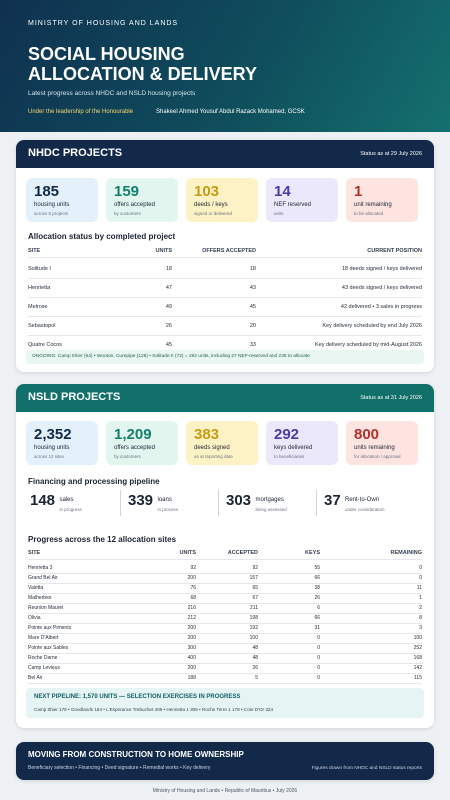 This screenshot has width=450, height=800. Describe the element at coordinates (271, 509) in the screenshot. I see `pipeline-sublabel: being assessed` at that location.